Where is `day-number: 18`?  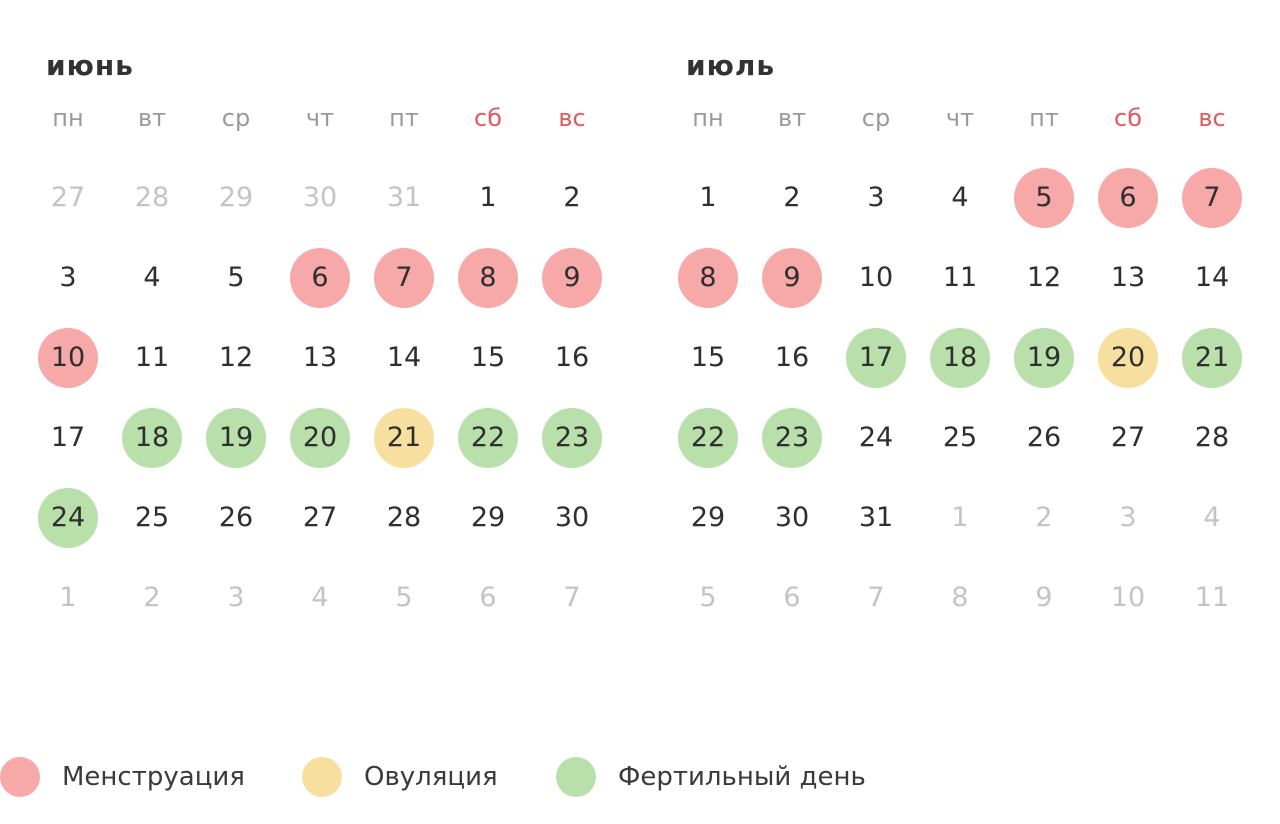
day-number: 18 is located at coordinates (960, 357).